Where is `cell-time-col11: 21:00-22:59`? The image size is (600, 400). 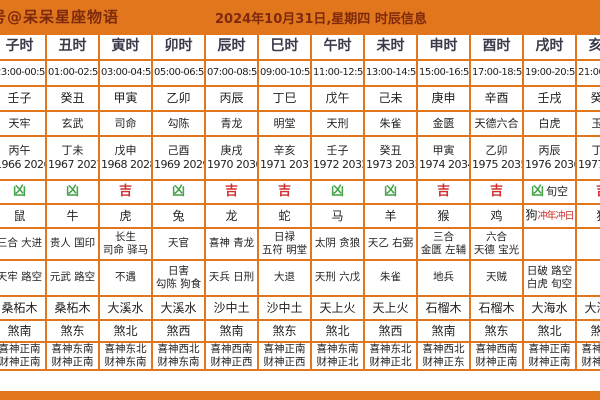 cell-time-col11: 21:00-22:59 is located at coordinates (587, 73).